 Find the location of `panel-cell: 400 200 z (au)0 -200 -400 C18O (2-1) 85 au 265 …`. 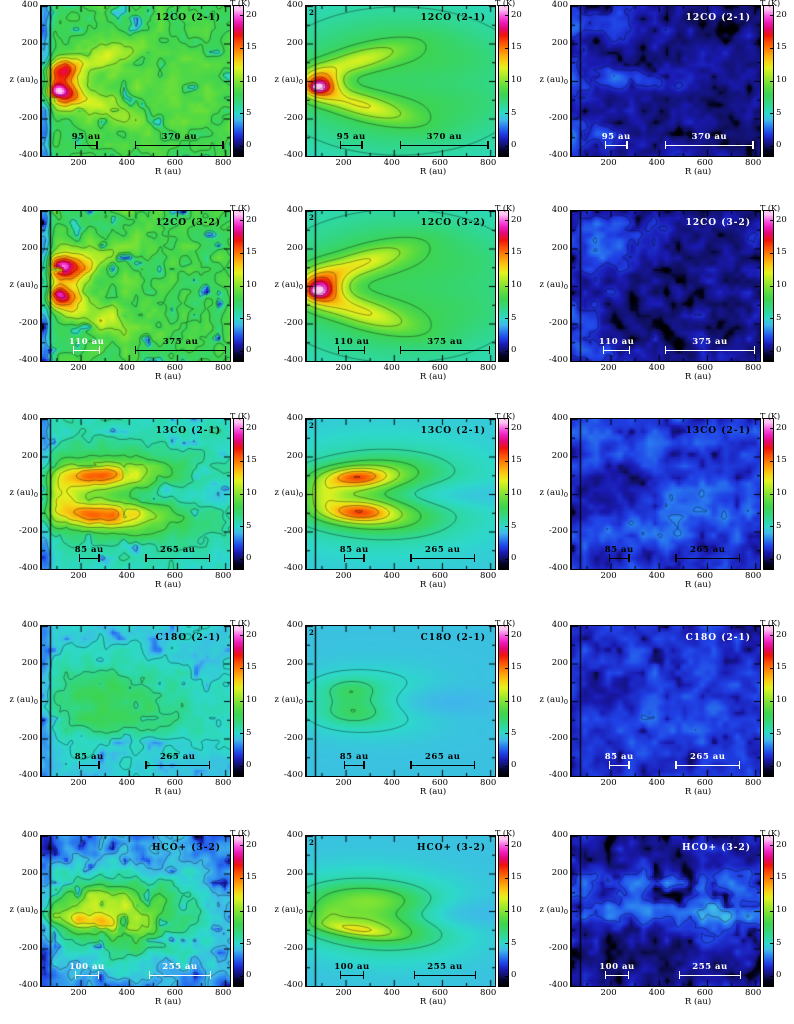

panel-cell: 400 200 z (au)0 -200 -400 C18O (2-1) 85 au 265 … is located at coordinates (132, 719).